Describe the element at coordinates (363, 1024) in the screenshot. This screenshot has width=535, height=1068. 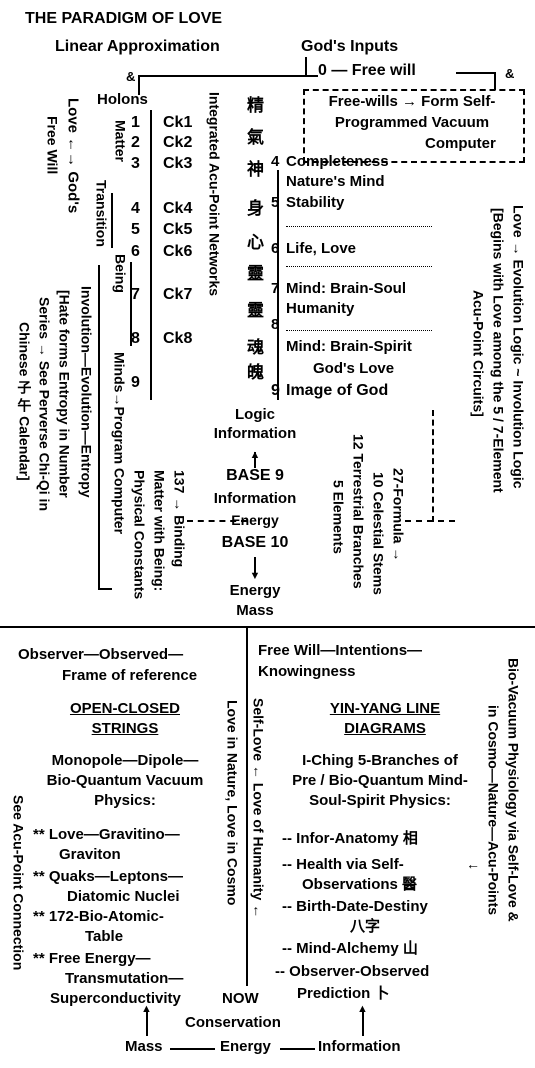
I see `footer-arrow-right-shaft` at that location.